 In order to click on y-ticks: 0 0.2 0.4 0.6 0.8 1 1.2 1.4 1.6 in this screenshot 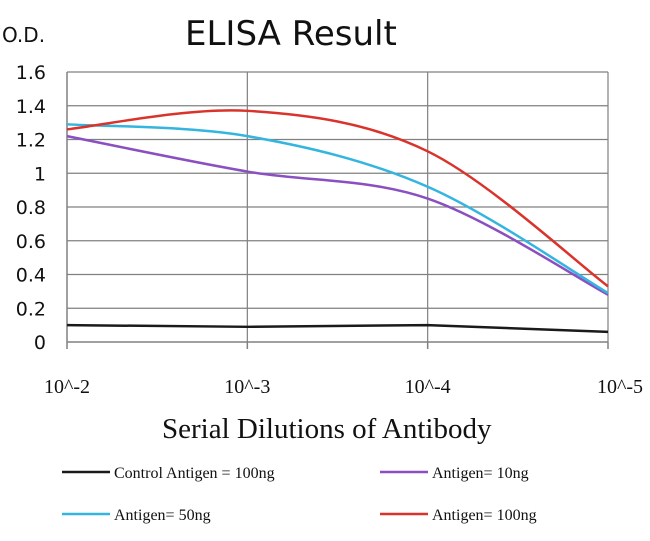, I will do `click(31, 208)`.